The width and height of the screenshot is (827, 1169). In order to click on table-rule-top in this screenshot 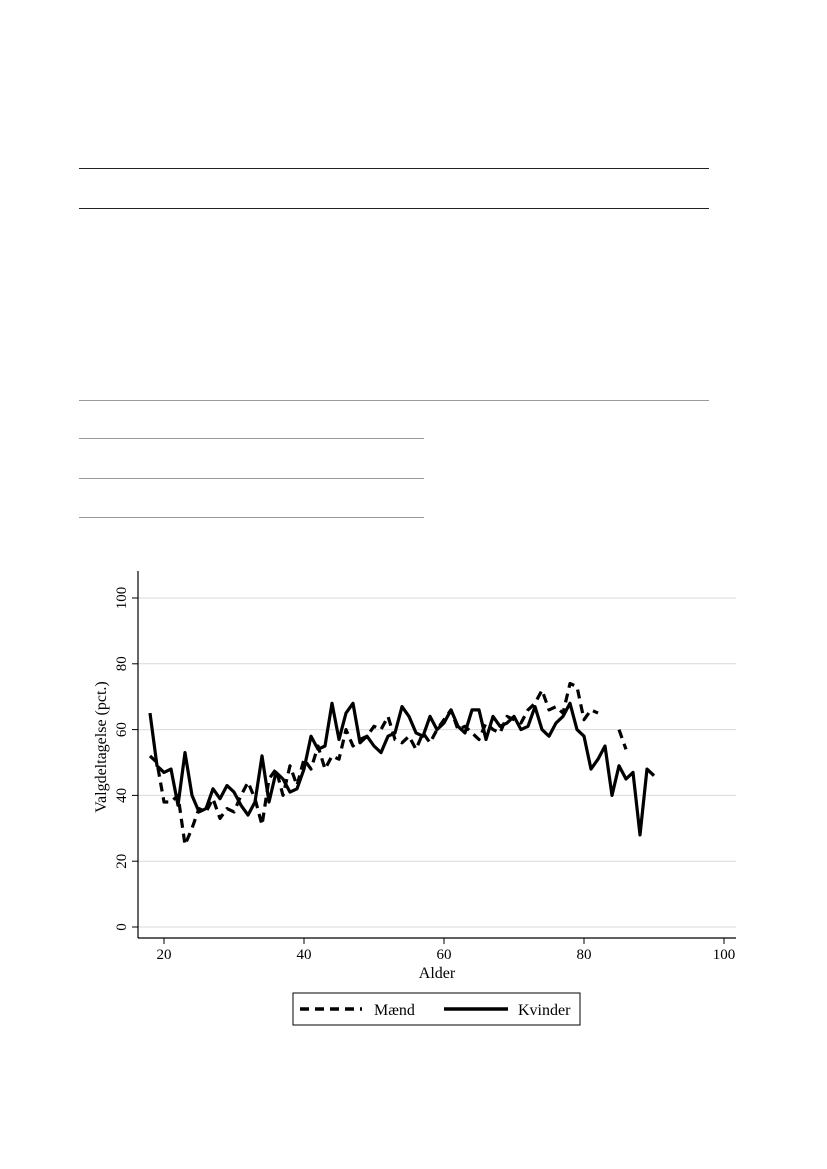, I will do `click(394, 168)`.